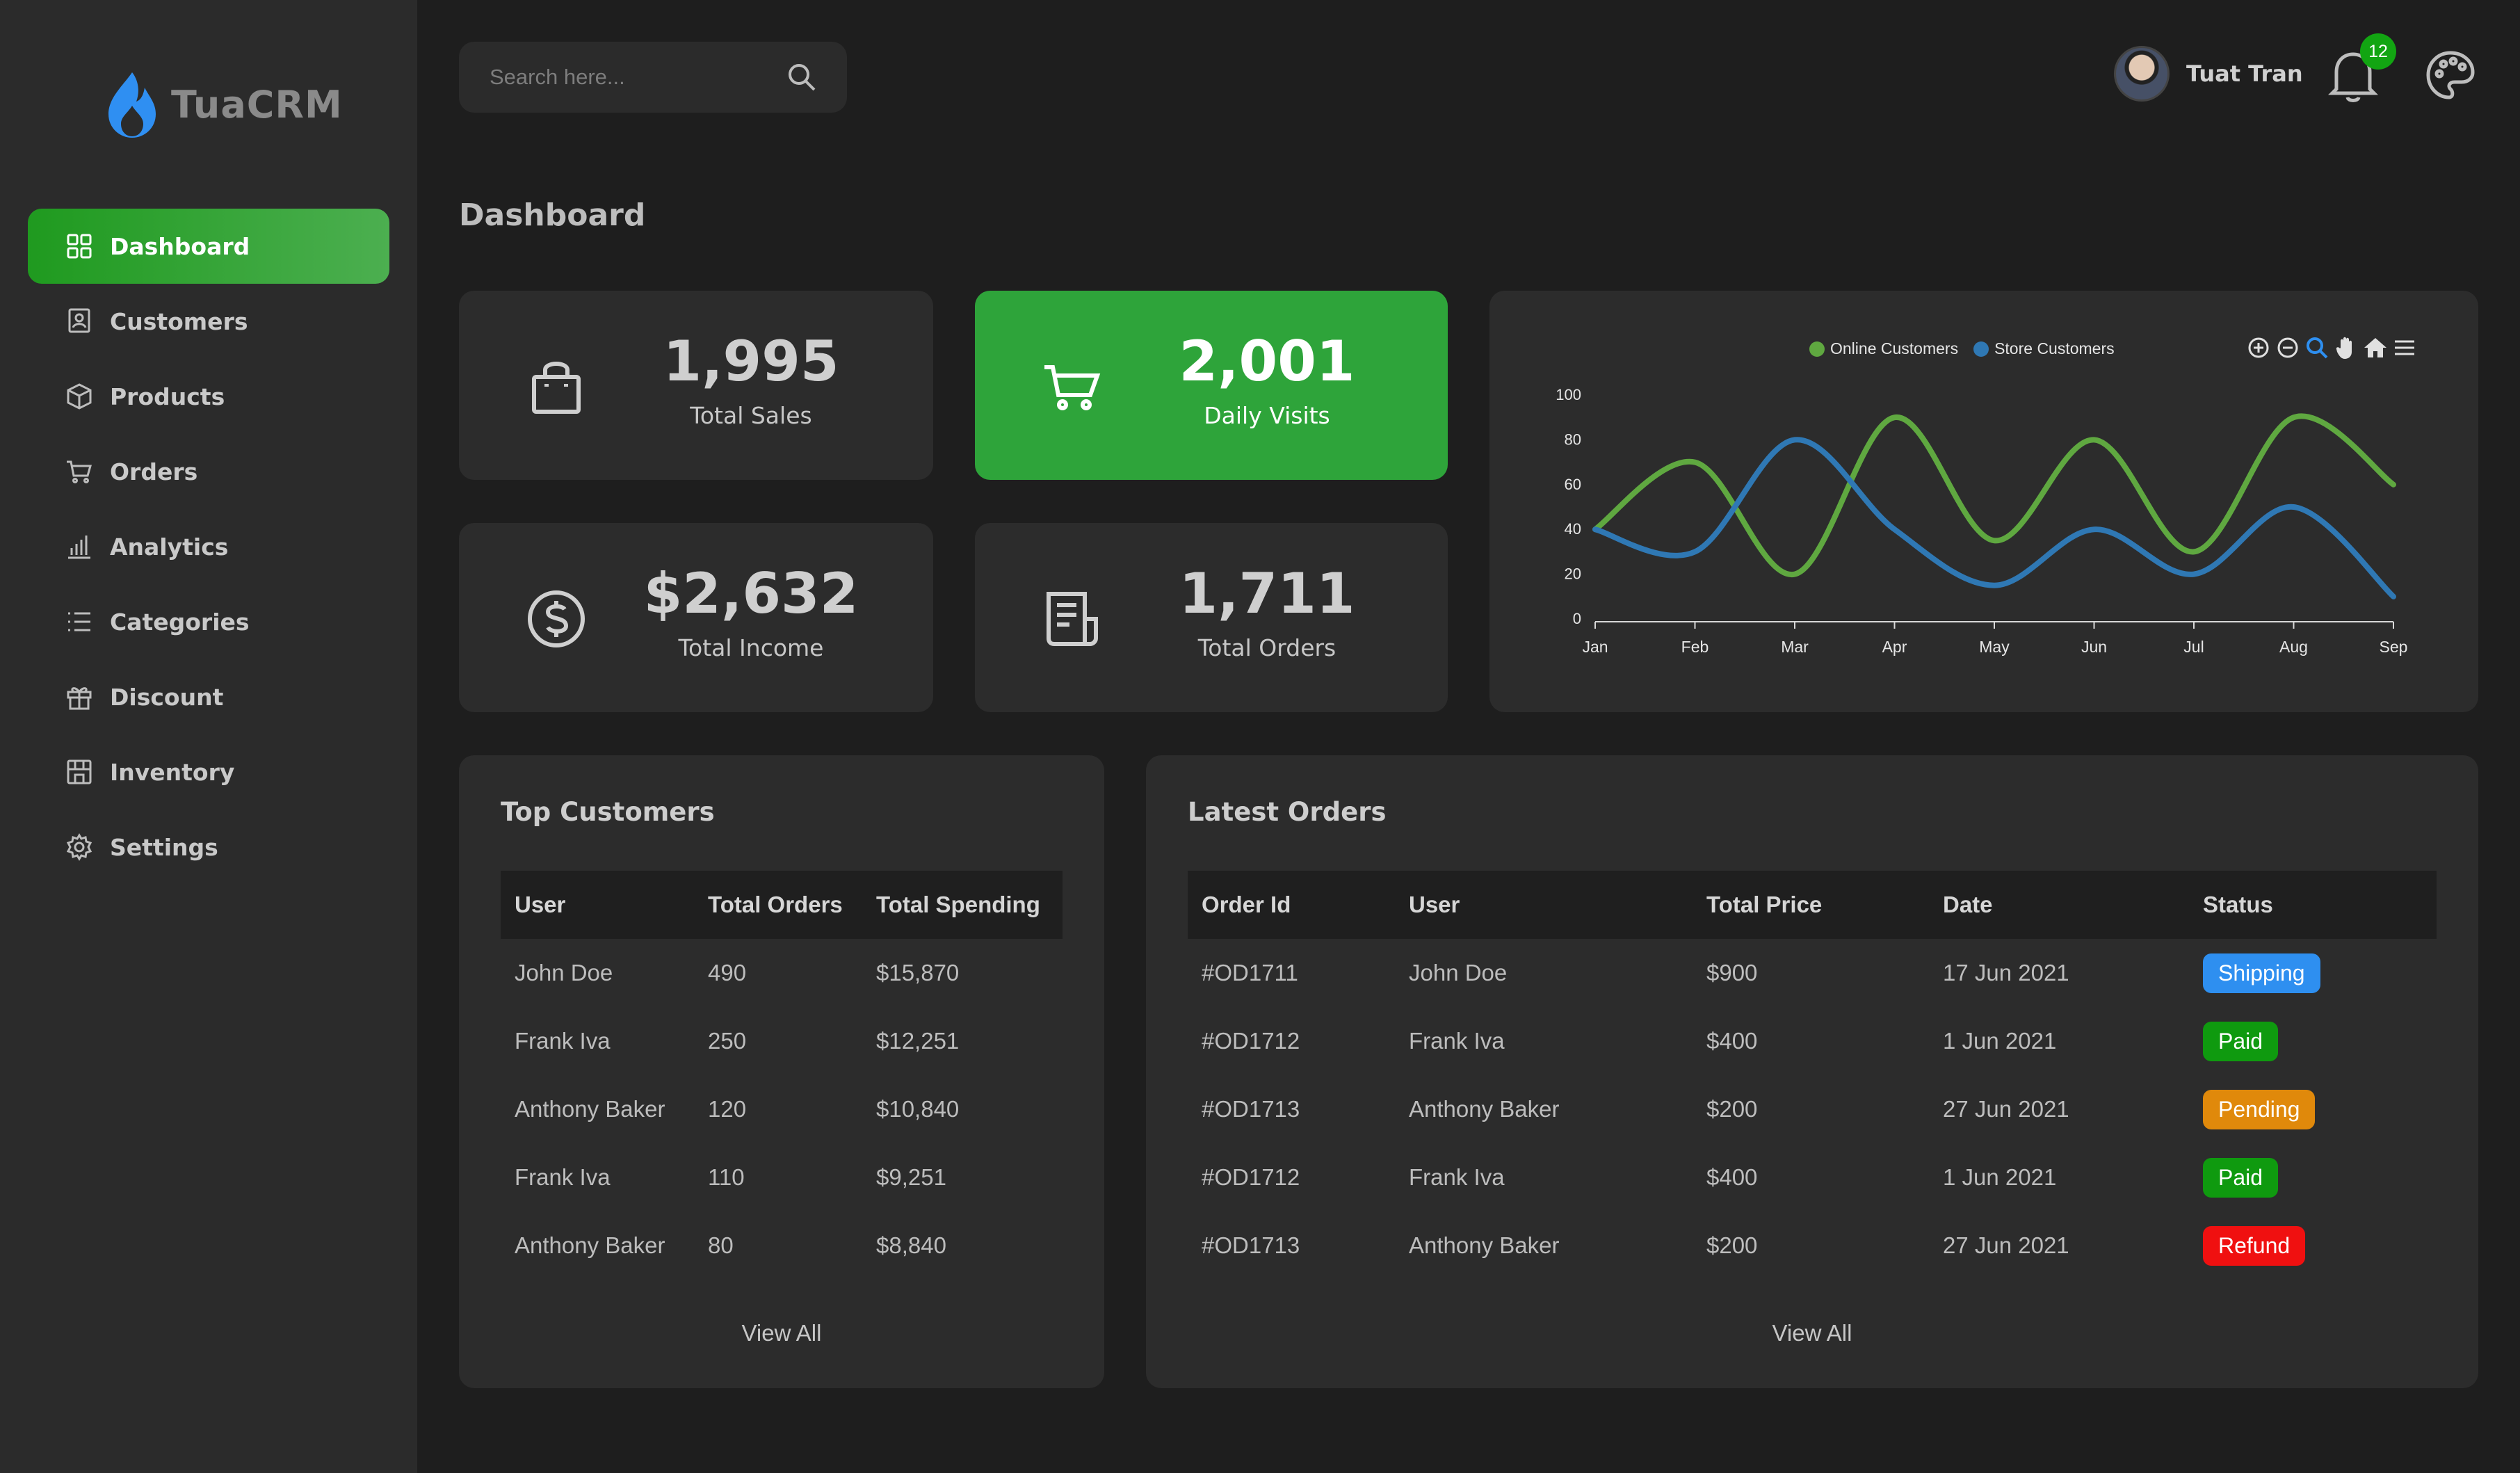 The image size is (2520, 1473). Describe the element at coordinates (79, 321) in the screenshot. I see `contact-icon` at that location.